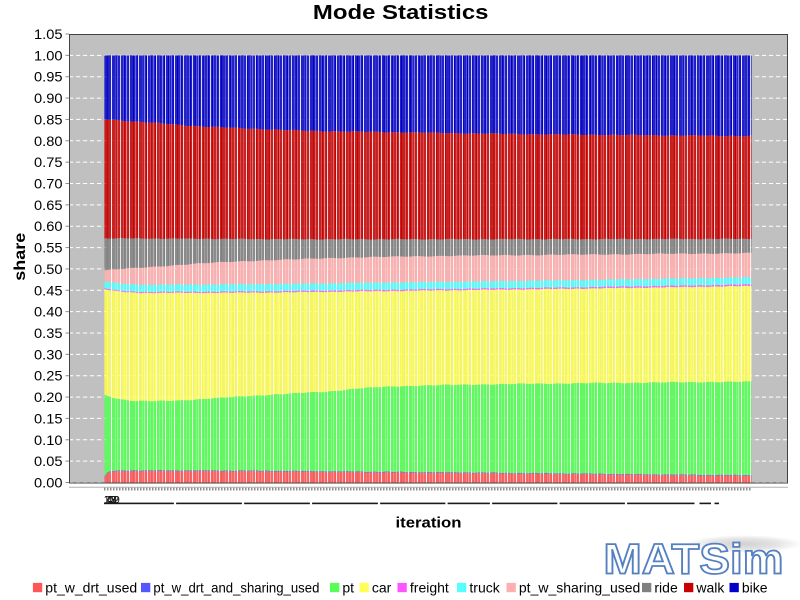 This screenshot has height=600, width=800. I want to click on svg-text: 5, so click(112, 500).